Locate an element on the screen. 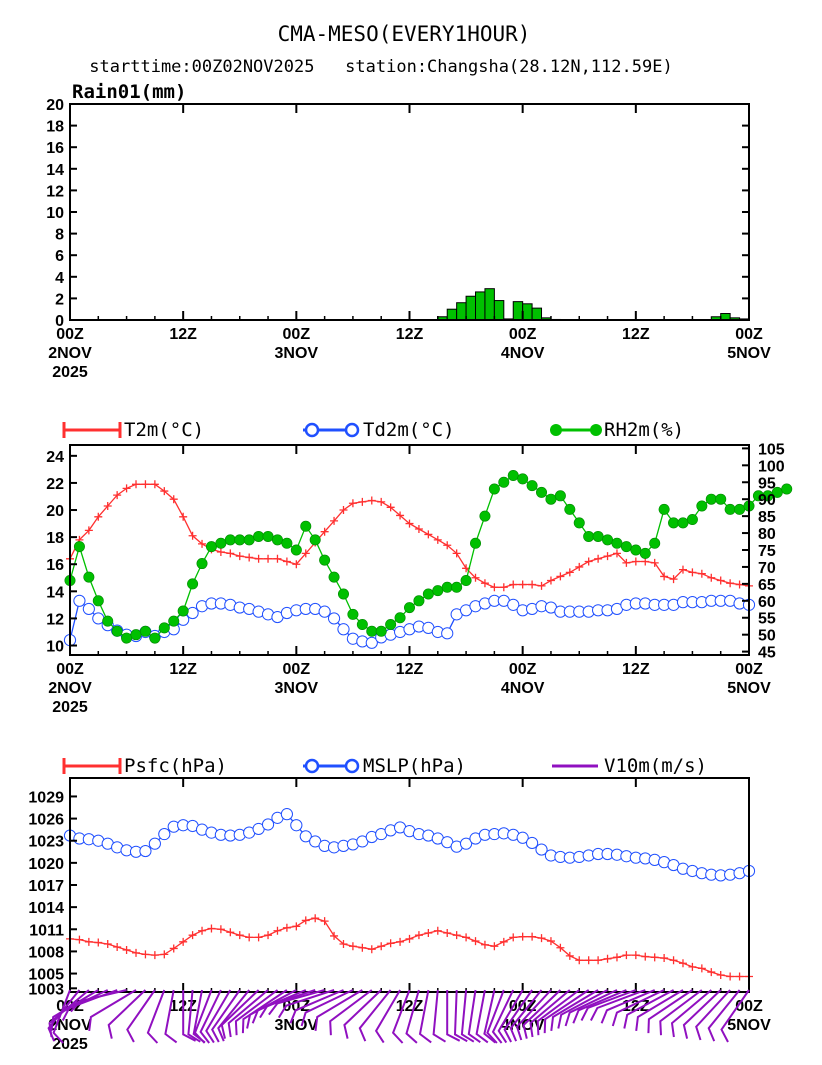 This screenshot has width=822, height=1065. legend-t2m-label: T2m(°C) is located at coordinates (164, 430).